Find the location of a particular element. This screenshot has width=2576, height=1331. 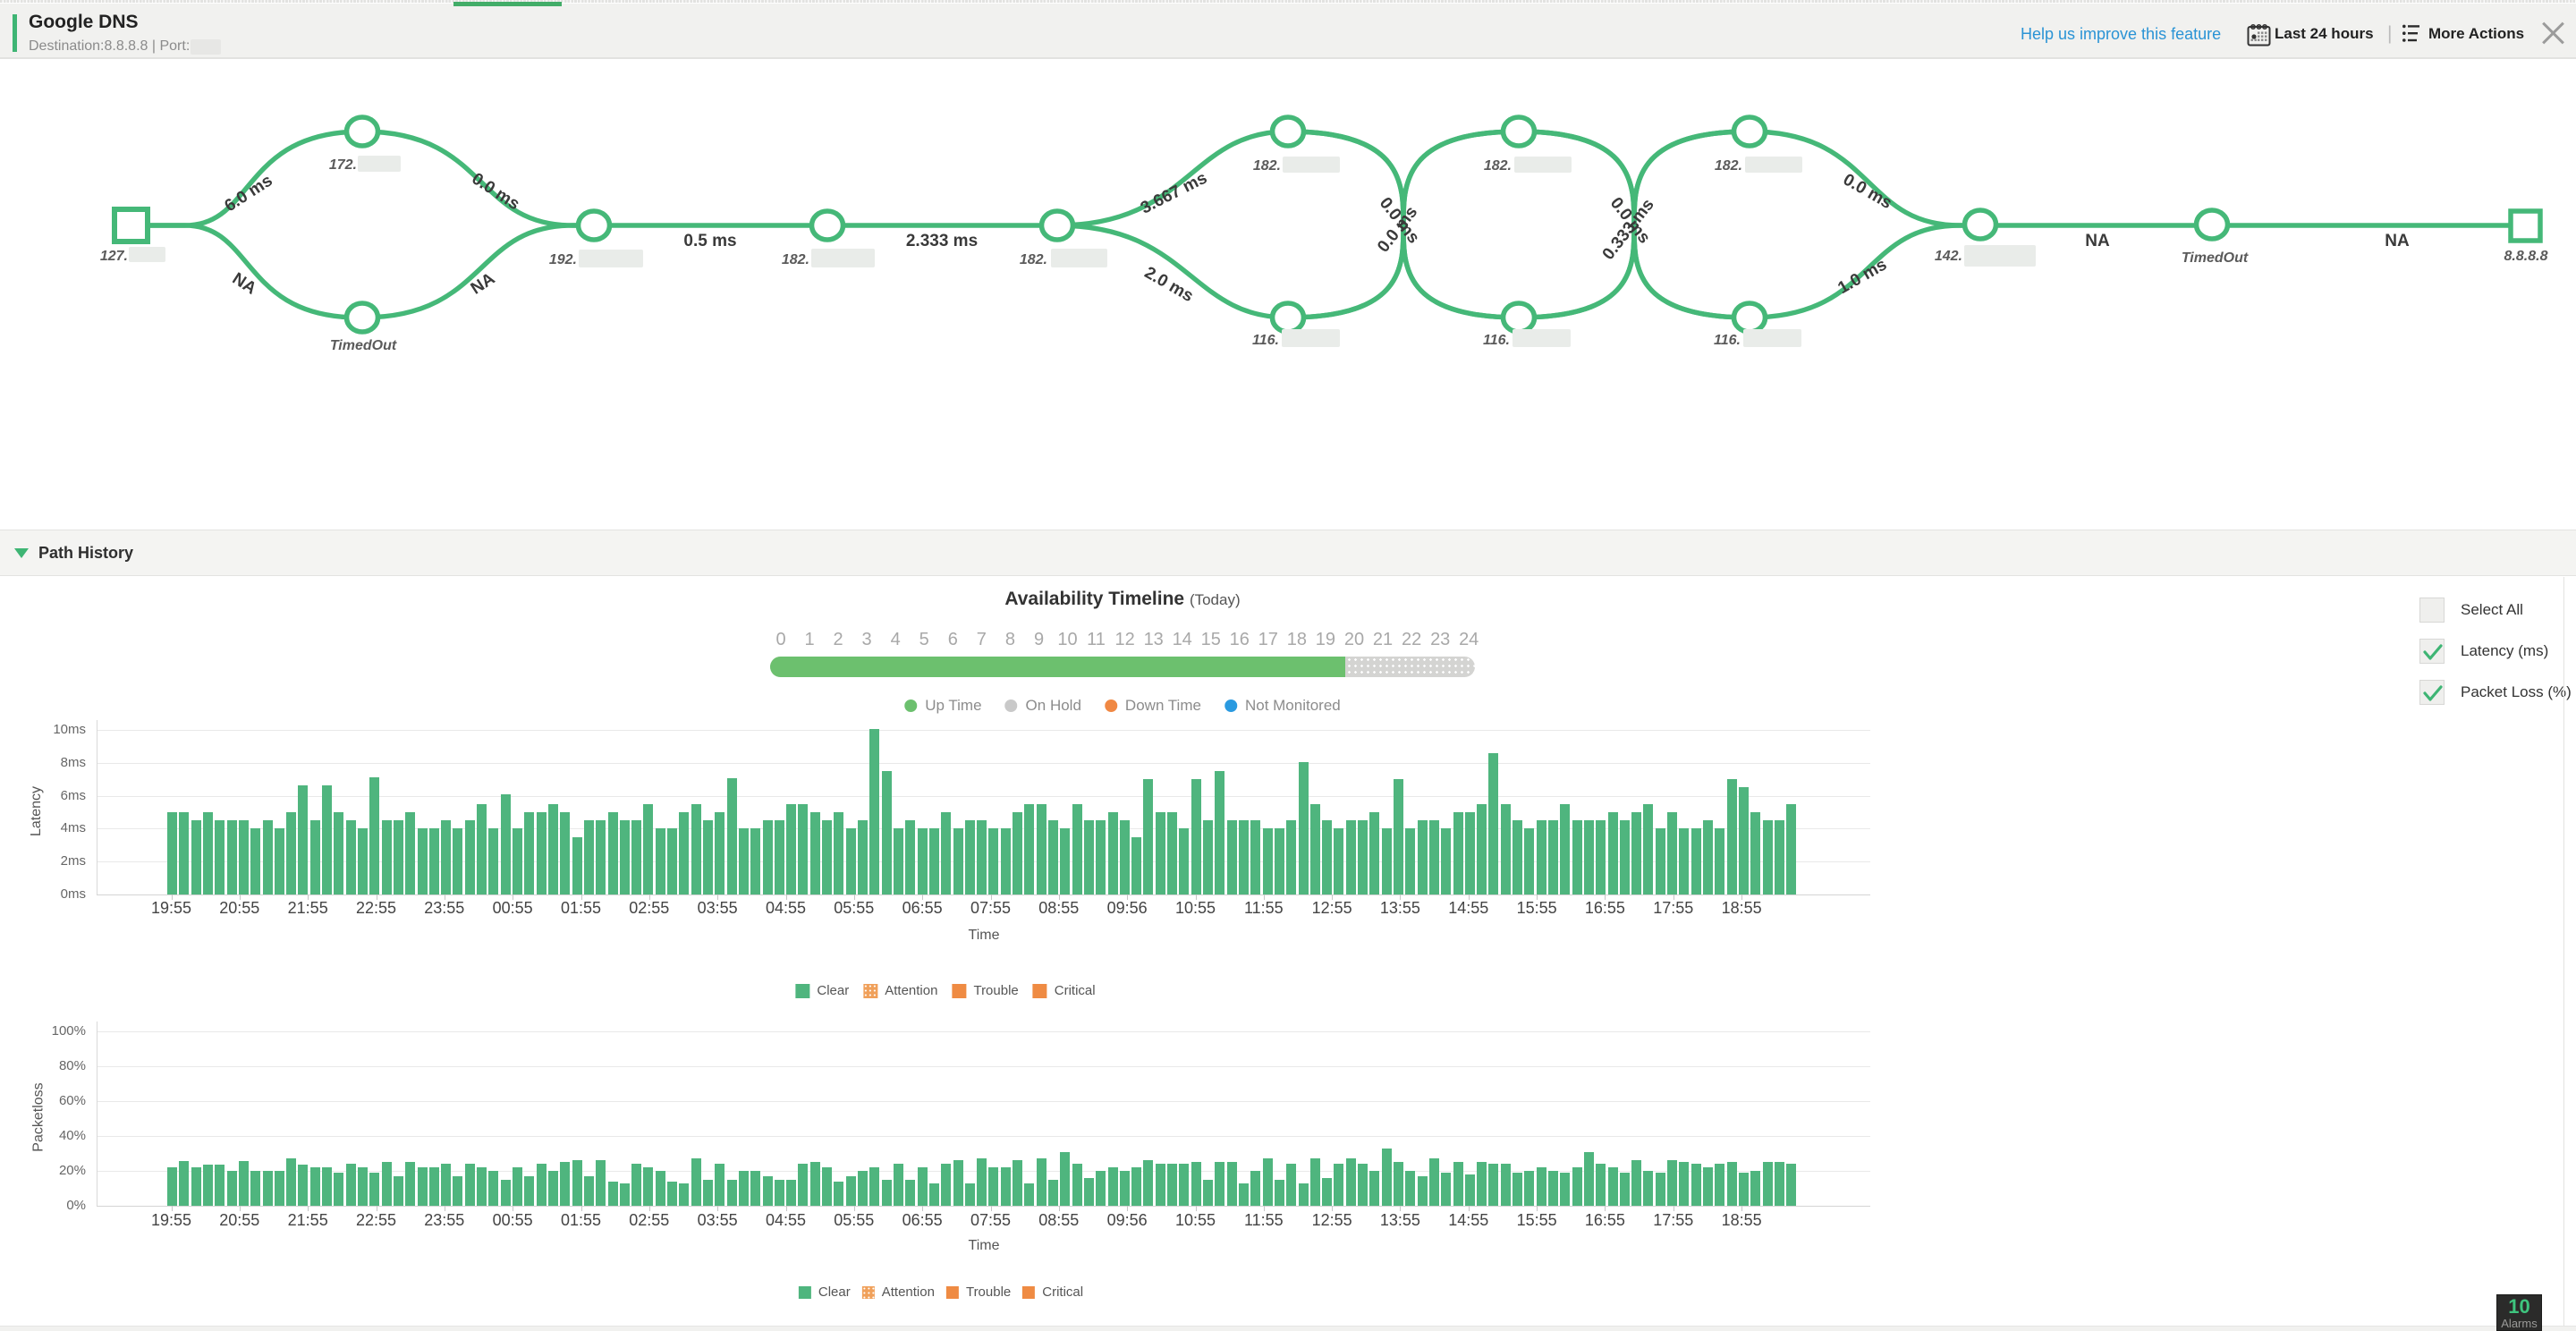

svg-text: 8.8.8.8 is located at coordinates (2526, 257).